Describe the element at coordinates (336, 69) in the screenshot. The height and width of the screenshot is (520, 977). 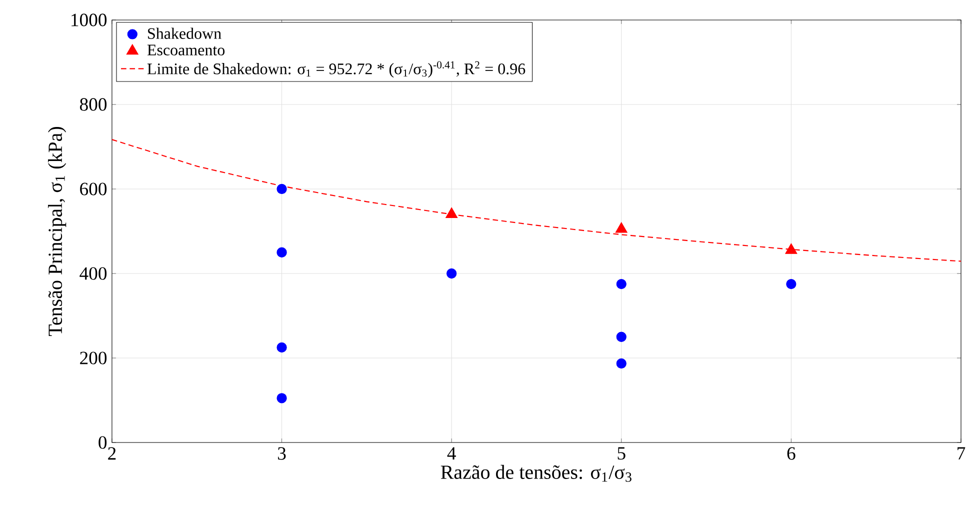
I see `text: Limite de Shakedown: σ$_{1}$ = 952.72 * (σ$_{1}$/σ$_{3}$)$^{-0.41}$, R$^{2}$ = 0.96` at that location.